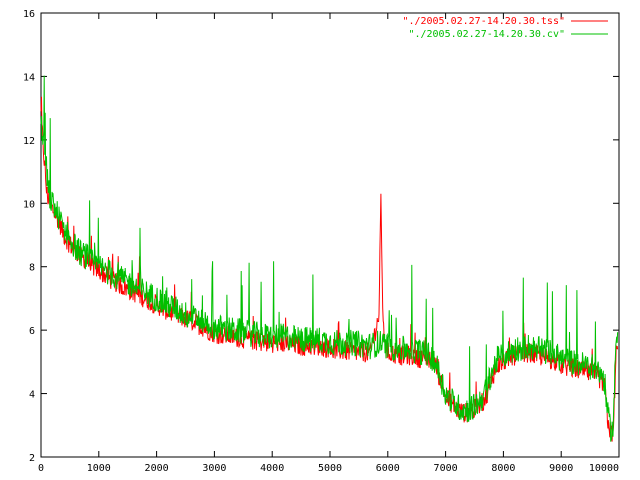 Image resolution: width=640 pixels, height=480 pixels. Describe the element at coordinates (29, 77) in the screenshot. I see `y-tick-label: 14` at that location.